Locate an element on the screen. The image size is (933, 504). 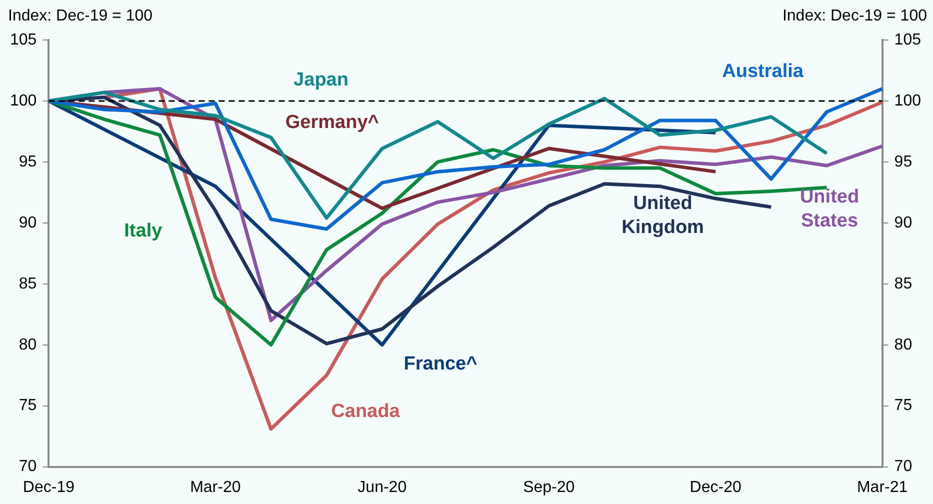
y-tick-label: 100 is located at coordinates (23, 101).